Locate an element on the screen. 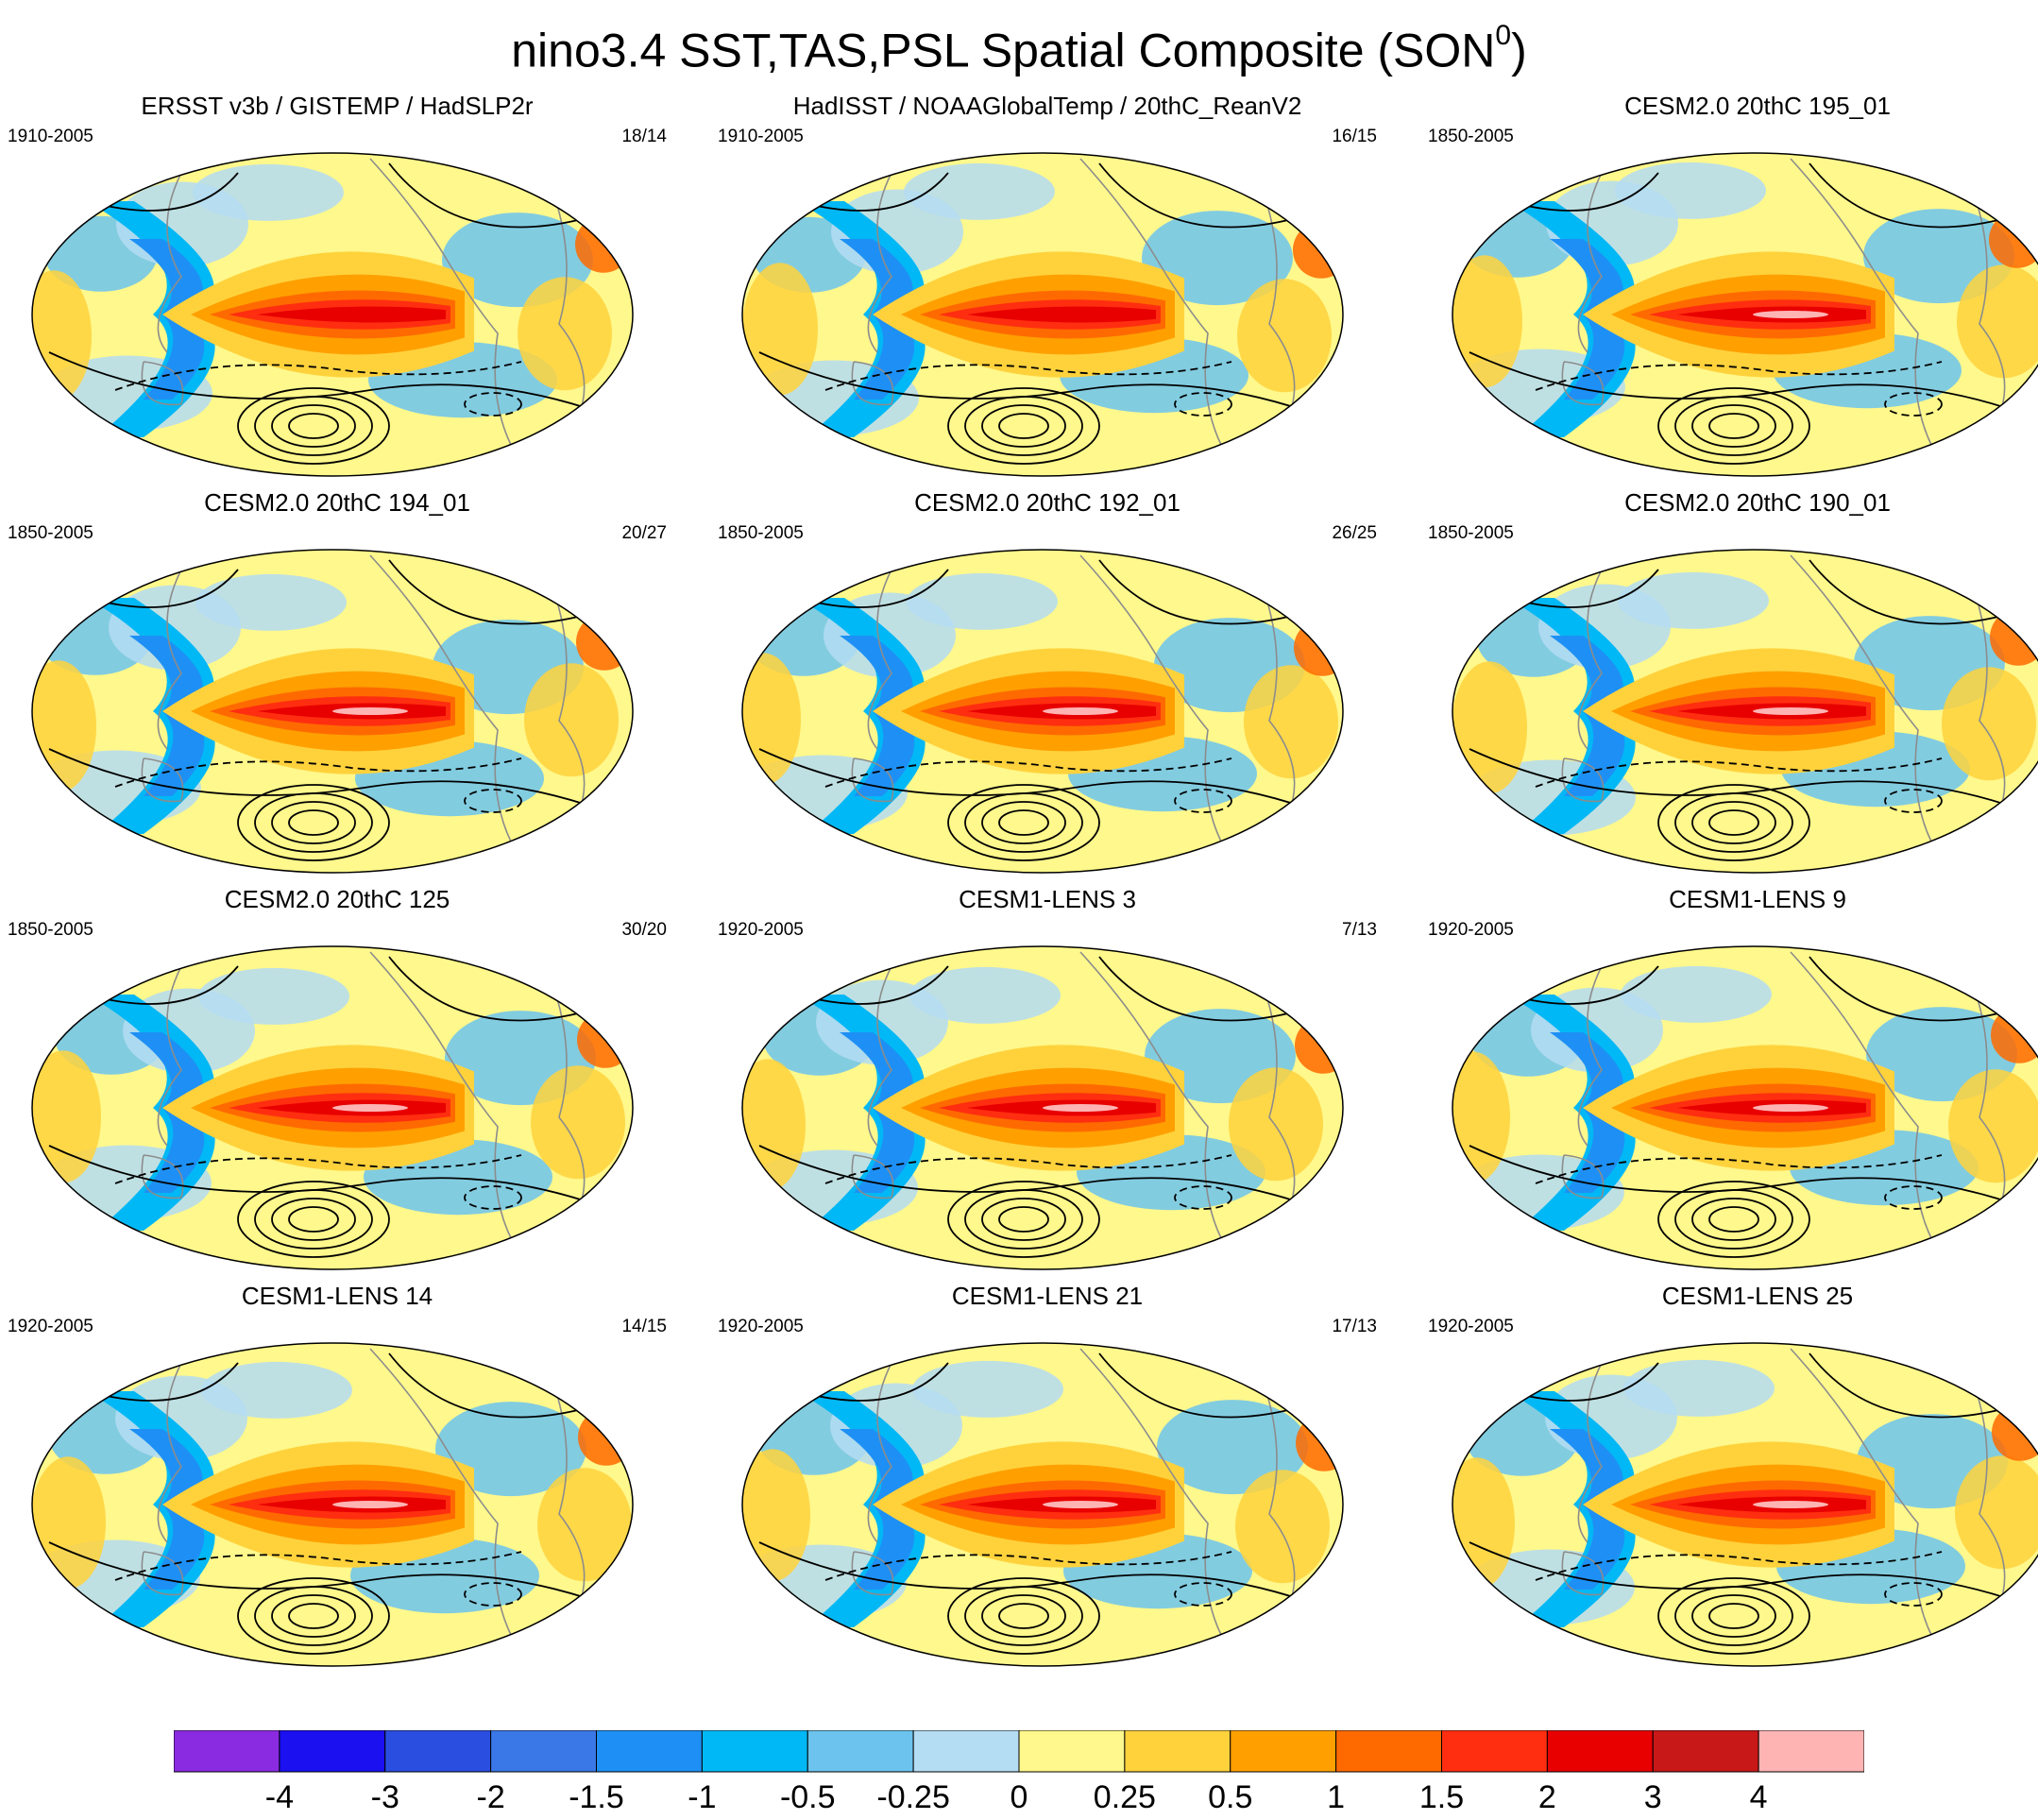 The width and height of the screenshot is (2038, 1820). panel-title: CESM2.0 20thC 190_01 is located at coordinates (1757, 503).